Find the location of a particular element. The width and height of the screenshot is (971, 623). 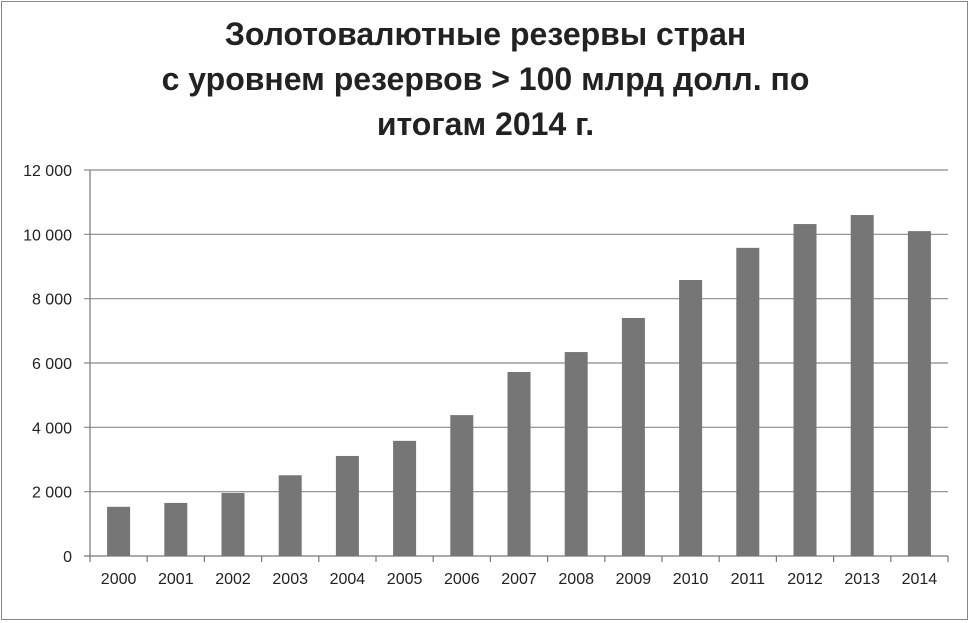

bar-2004 is located at coordinates (347, 505).